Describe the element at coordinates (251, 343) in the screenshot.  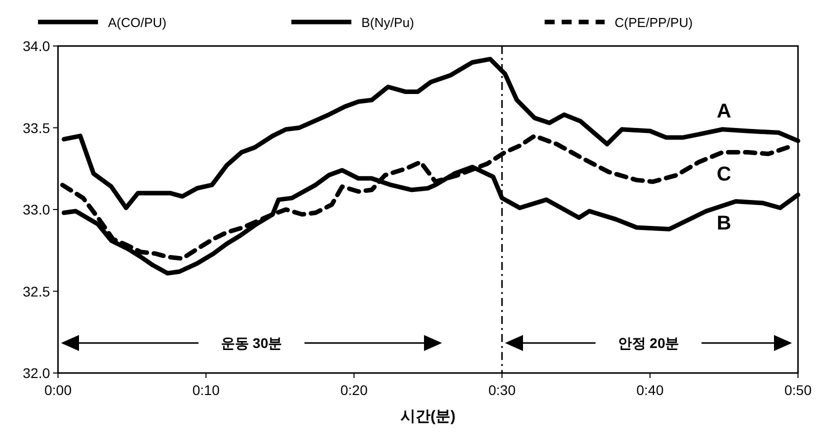
I see `annotation: 운동 30분` at that location.